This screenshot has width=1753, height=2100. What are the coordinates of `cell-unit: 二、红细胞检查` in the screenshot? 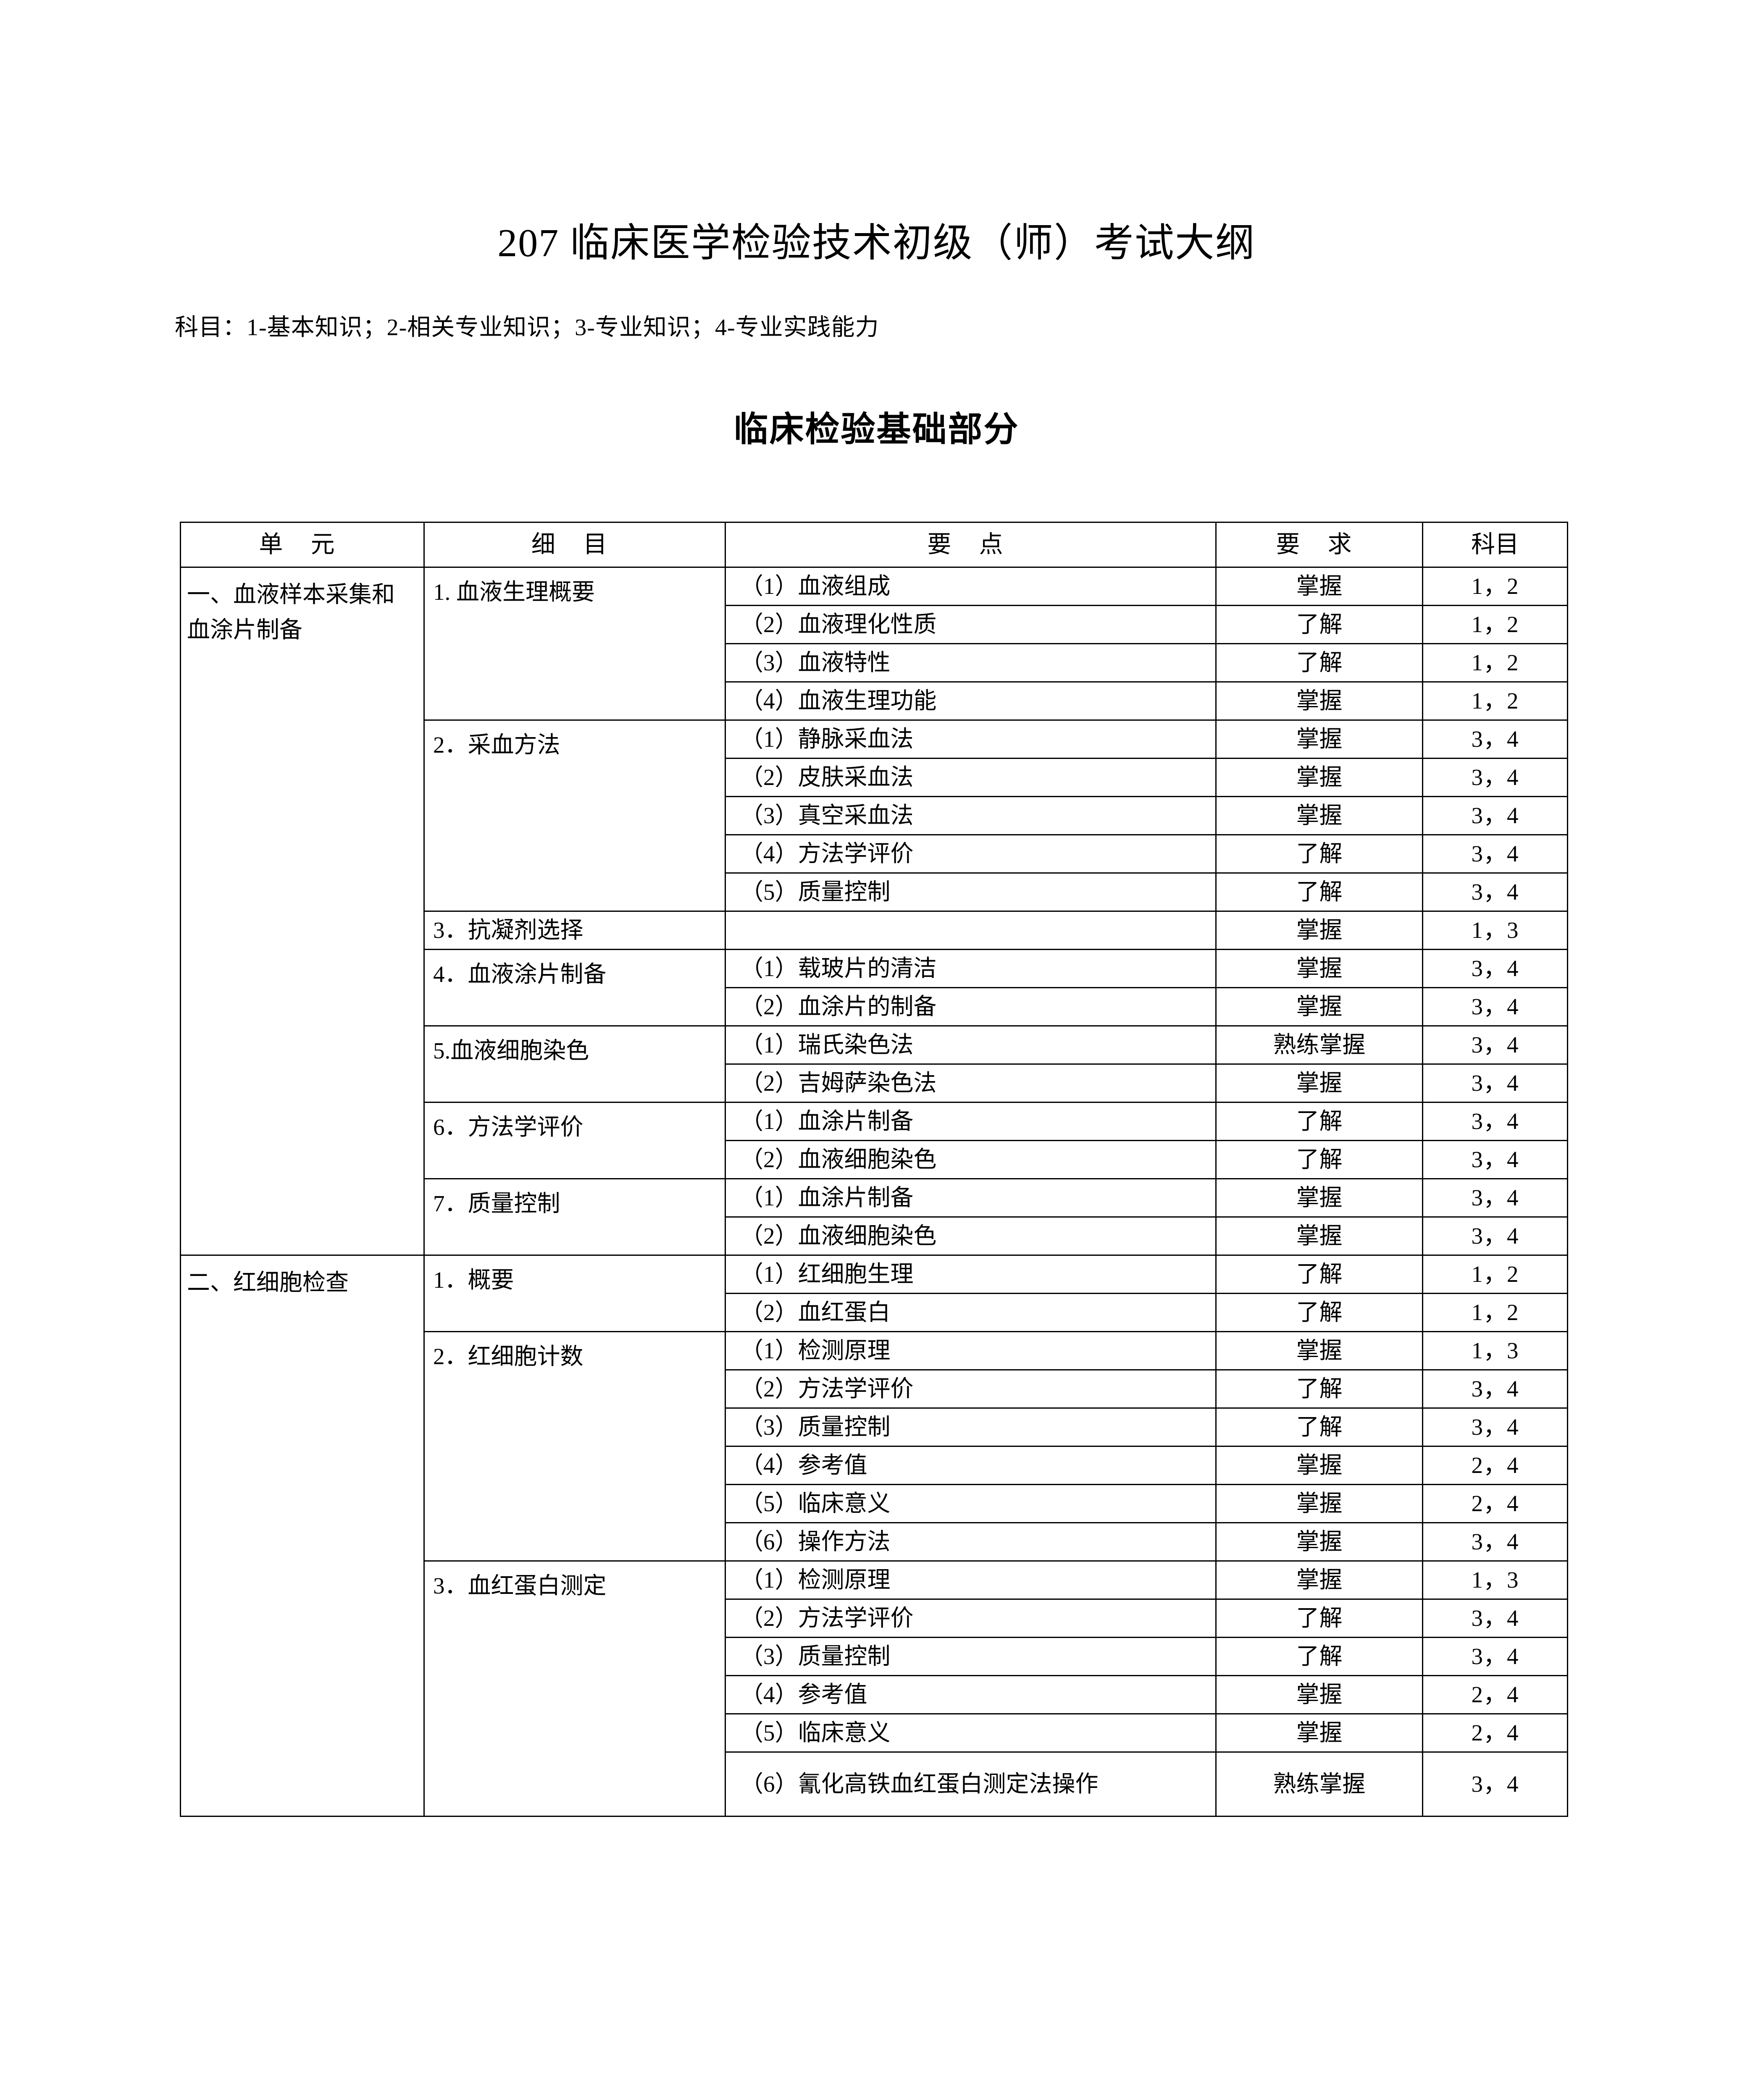 It's located at (302, 1536).